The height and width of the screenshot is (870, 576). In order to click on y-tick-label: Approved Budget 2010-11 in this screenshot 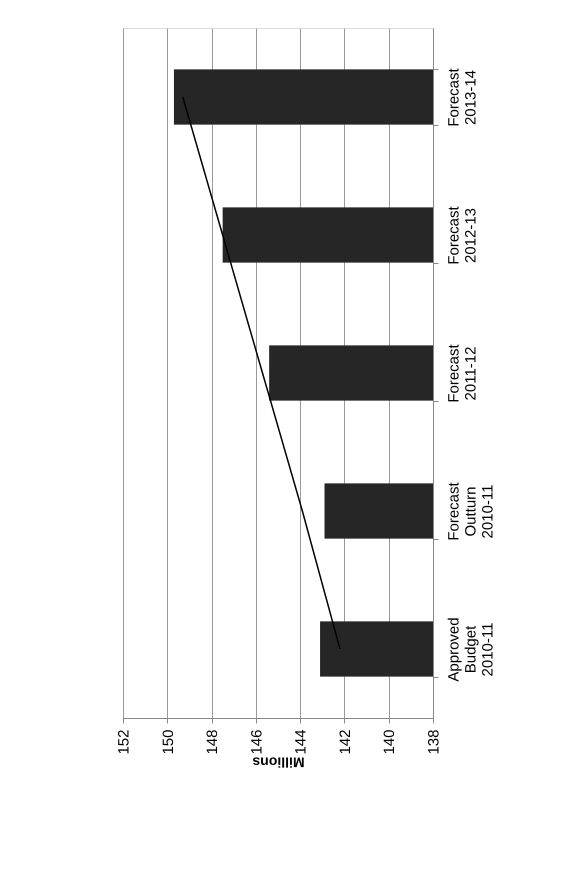, I will do `click(471, 649)`.